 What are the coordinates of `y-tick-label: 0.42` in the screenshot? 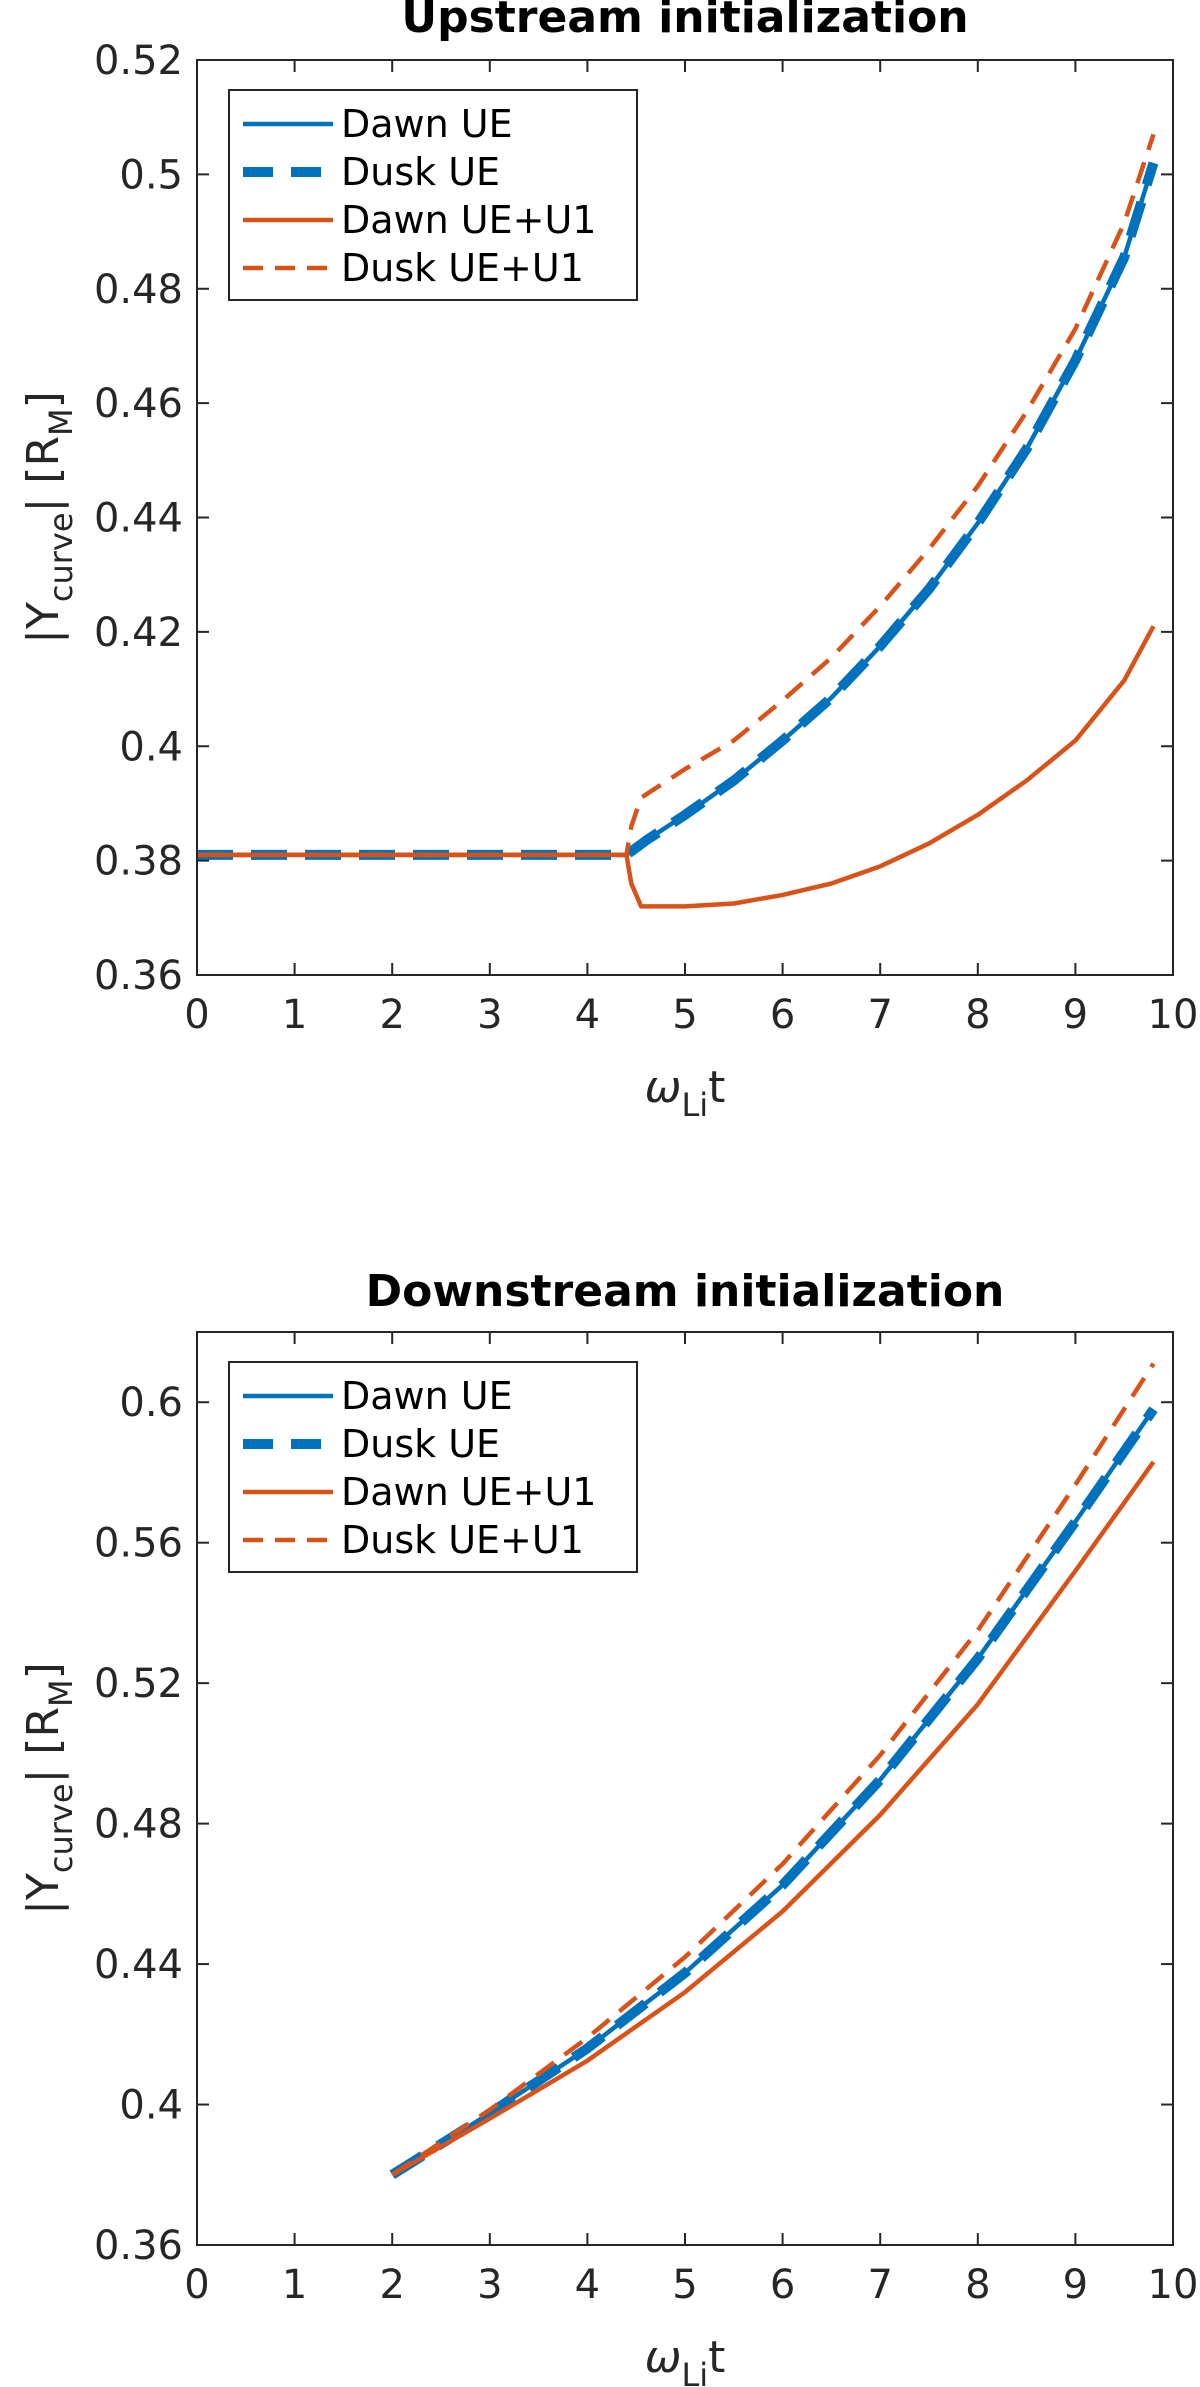 It's located at (138, 633).